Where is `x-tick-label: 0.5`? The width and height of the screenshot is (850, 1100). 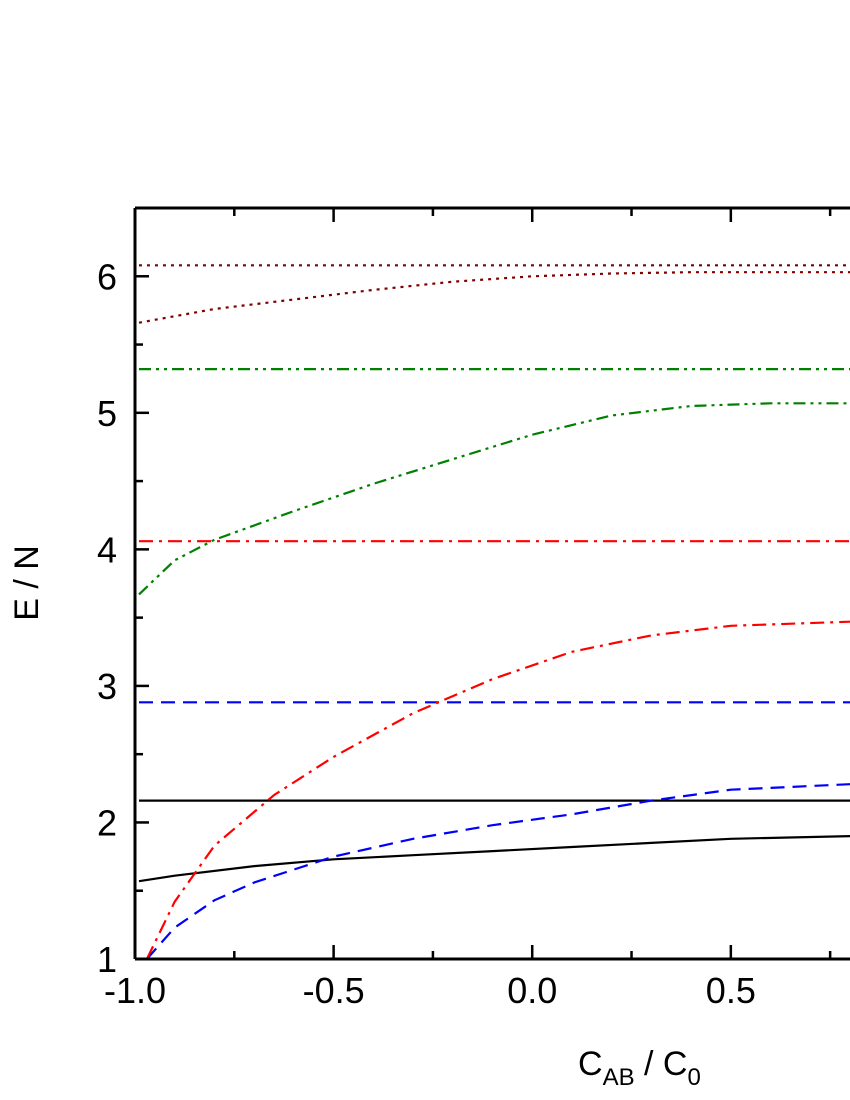 x-tick-label: 0.5 is located at coordinates (731, 990).